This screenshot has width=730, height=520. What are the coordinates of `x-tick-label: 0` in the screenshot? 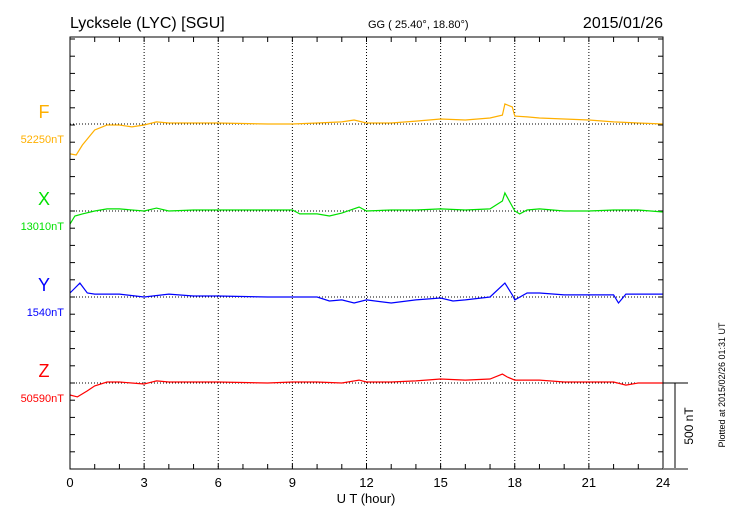 It's located at (69, 482).